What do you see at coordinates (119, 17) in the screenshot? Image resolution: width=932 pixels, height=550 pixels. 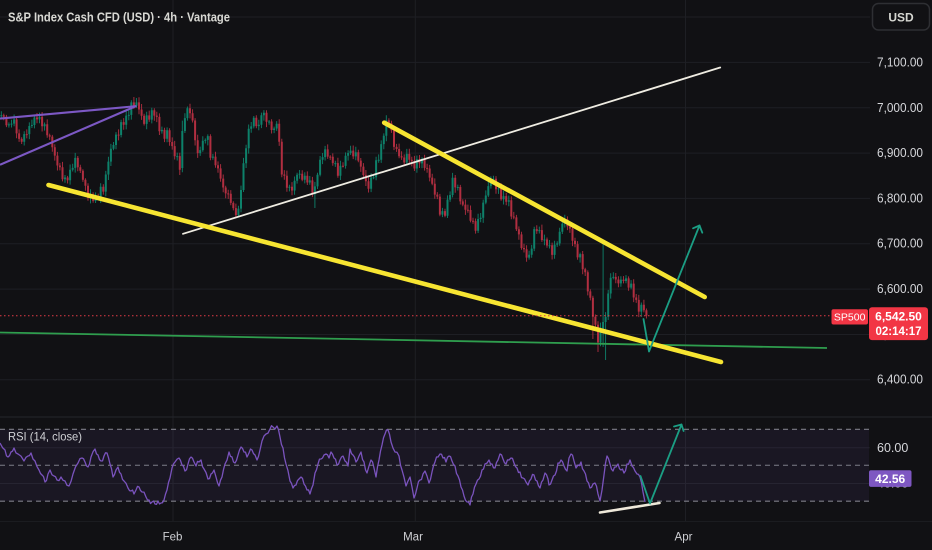 I see `svg-text:S&P Index Cash CFD (USD) · 4h: S&P Index Cash CFD (USD) · 4h · Vantage` at bounding box center [119, 17].